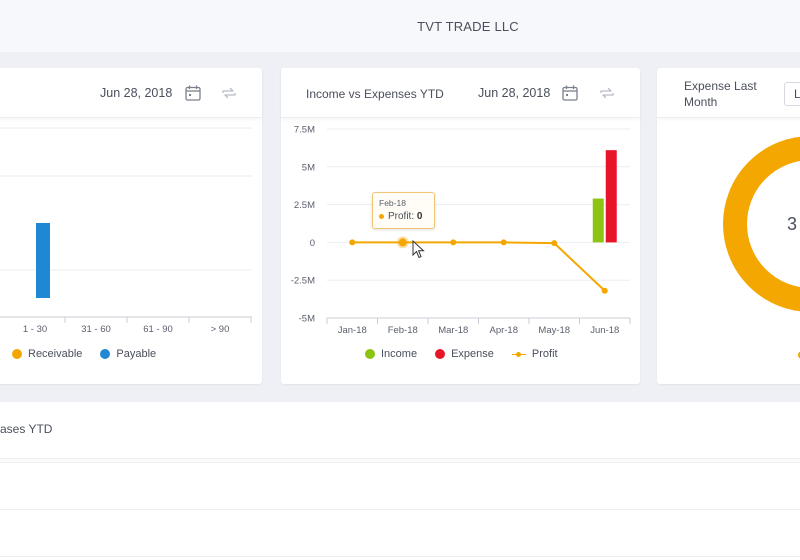  Describe the element at coordinates (400, 26) in the screenshot. I see `top-bar: TVT TRADE LLC` at that location.